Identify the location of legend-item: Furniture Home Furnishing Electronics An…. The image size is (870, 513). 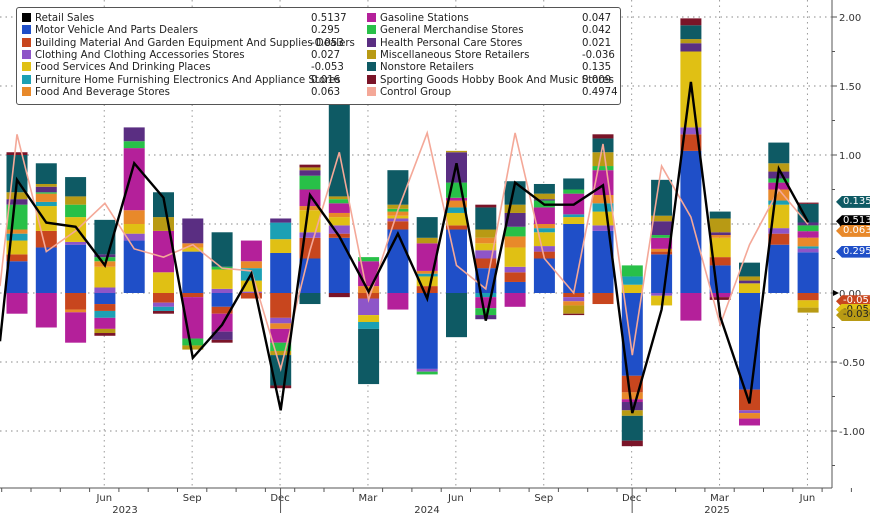
(181, 80).